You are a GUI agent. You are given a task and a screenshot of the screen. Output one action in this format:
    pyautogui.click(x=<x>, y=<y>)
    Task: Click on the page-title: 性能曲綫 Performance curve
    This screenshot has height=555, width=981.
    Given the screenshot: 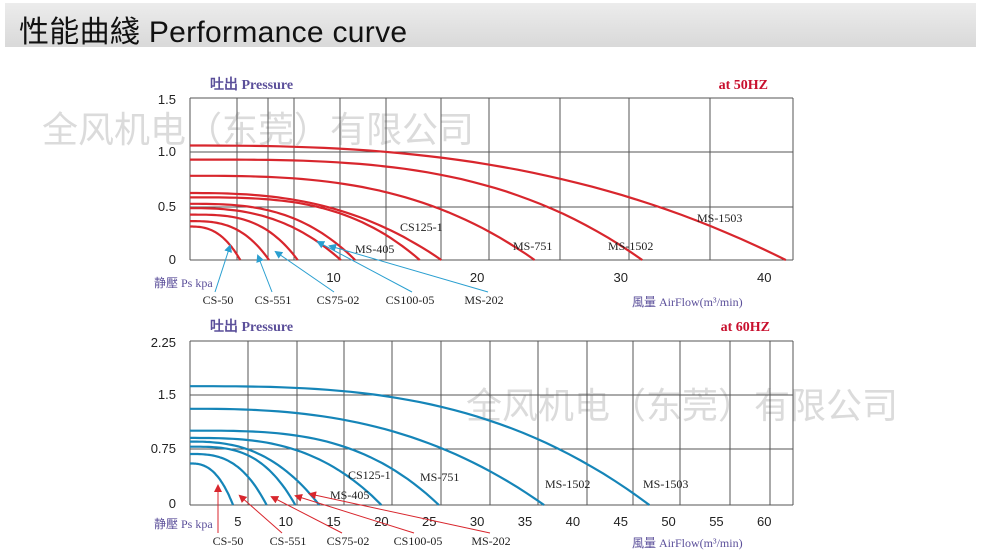 What is the action you would take?
    pyautogui.click(x=213, y=32)
    